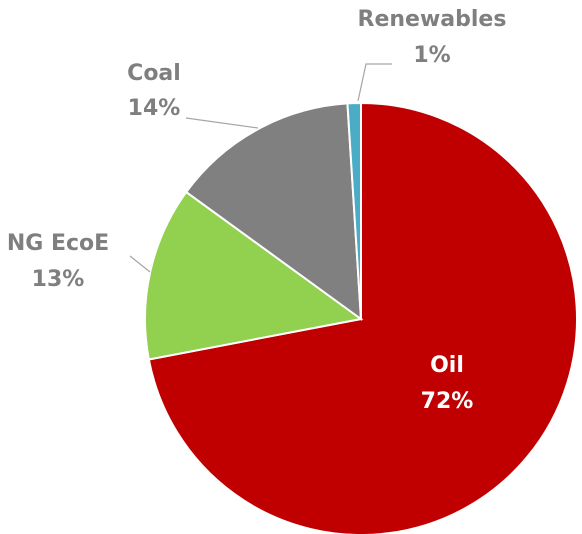  What do you see at coordinates (374, 82) in the screenshot?
I see `leader-line-renewables` at bounding box center [374, 82].